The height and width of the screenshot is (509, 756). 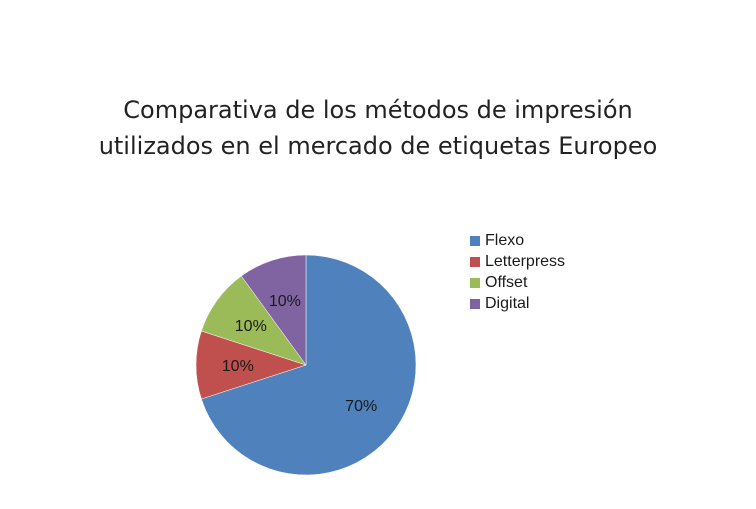 I want to click on pie-slice-flexo, so click(x=309, y=365).